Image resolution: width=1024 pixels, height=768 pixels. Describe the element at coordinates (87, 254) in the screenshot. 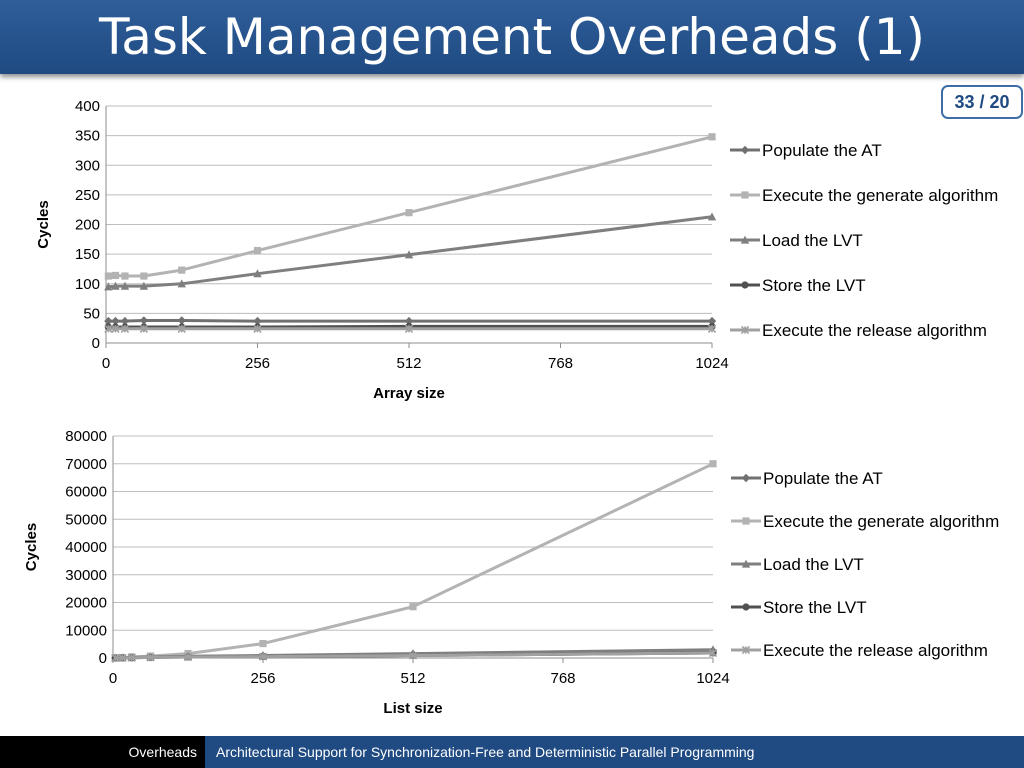

I see `y-tick-label: 150` at that location.